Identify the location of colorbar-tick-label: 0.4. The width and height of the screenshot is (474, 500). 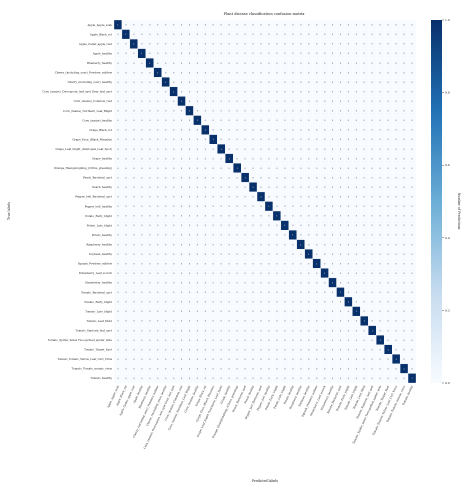
(447, 238).